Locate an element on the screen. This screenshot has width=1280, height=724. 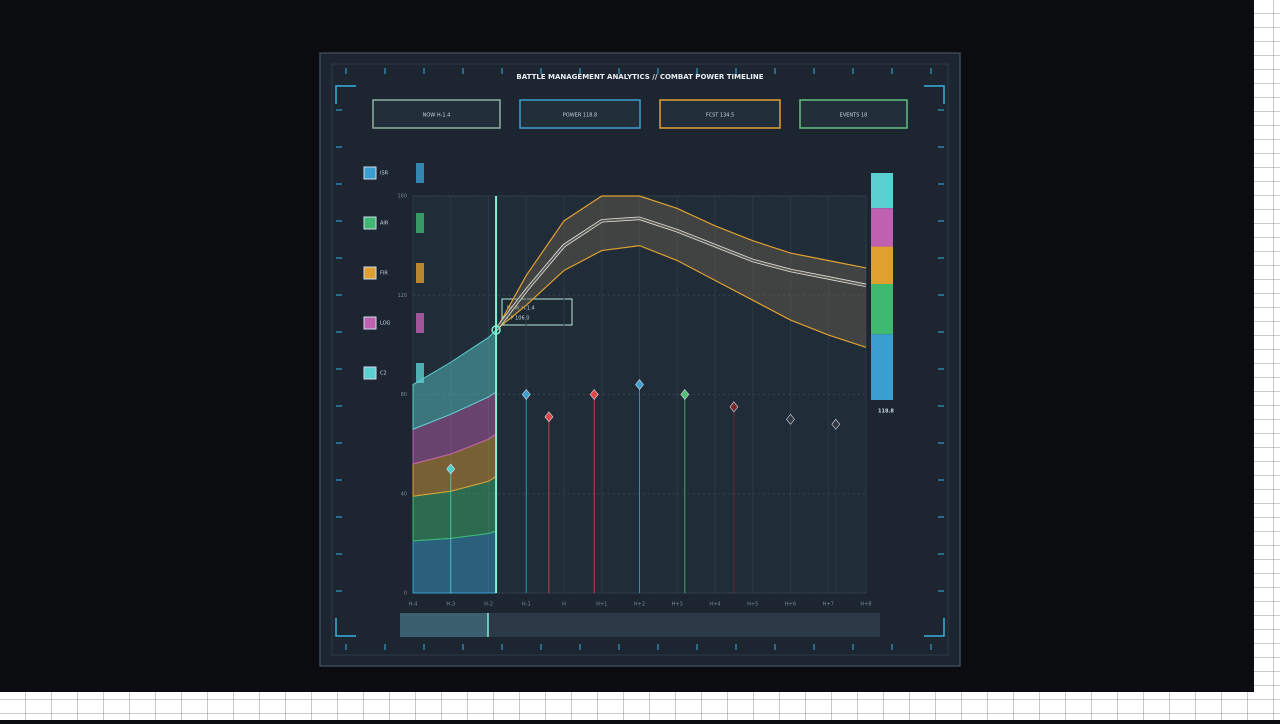
x-tick-label: H+7 is located at coordinates (828, 605).